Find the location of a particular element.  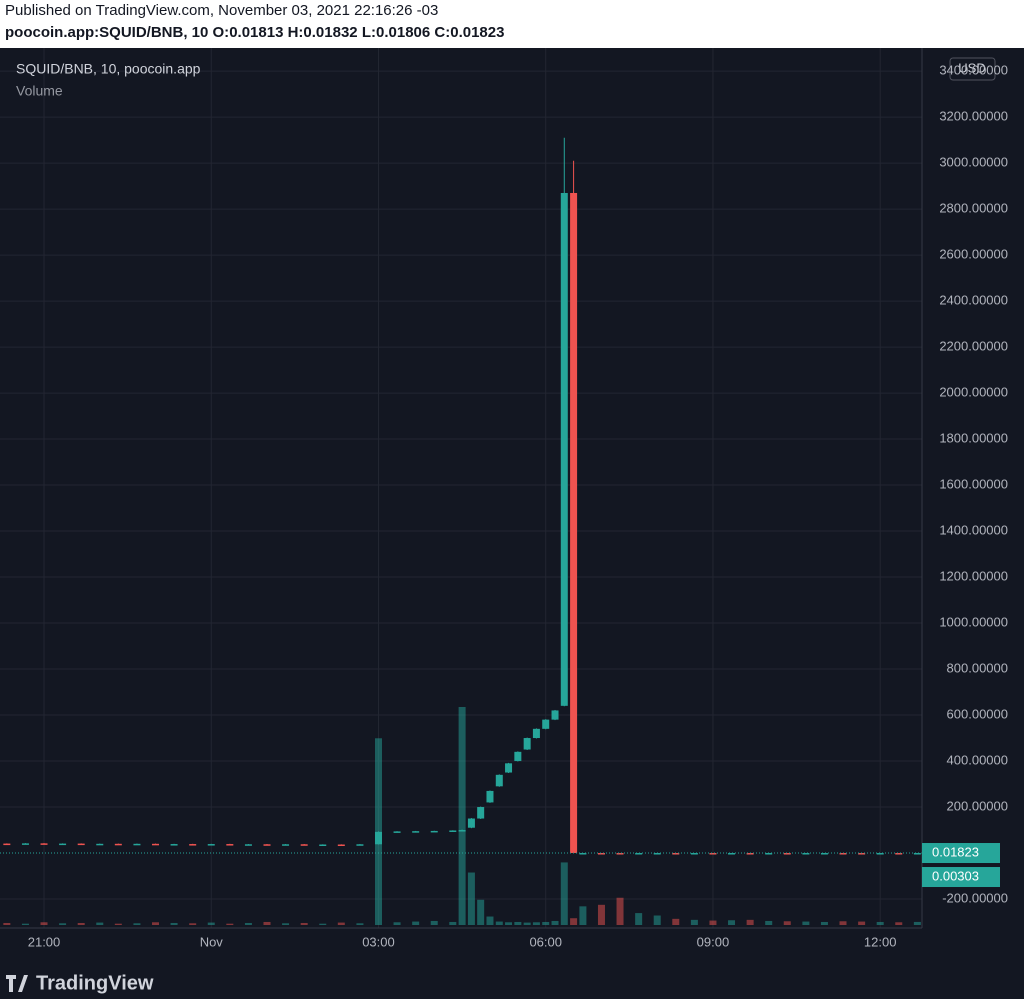

footer-logo: TradingView is located at coordinates (95, 983).